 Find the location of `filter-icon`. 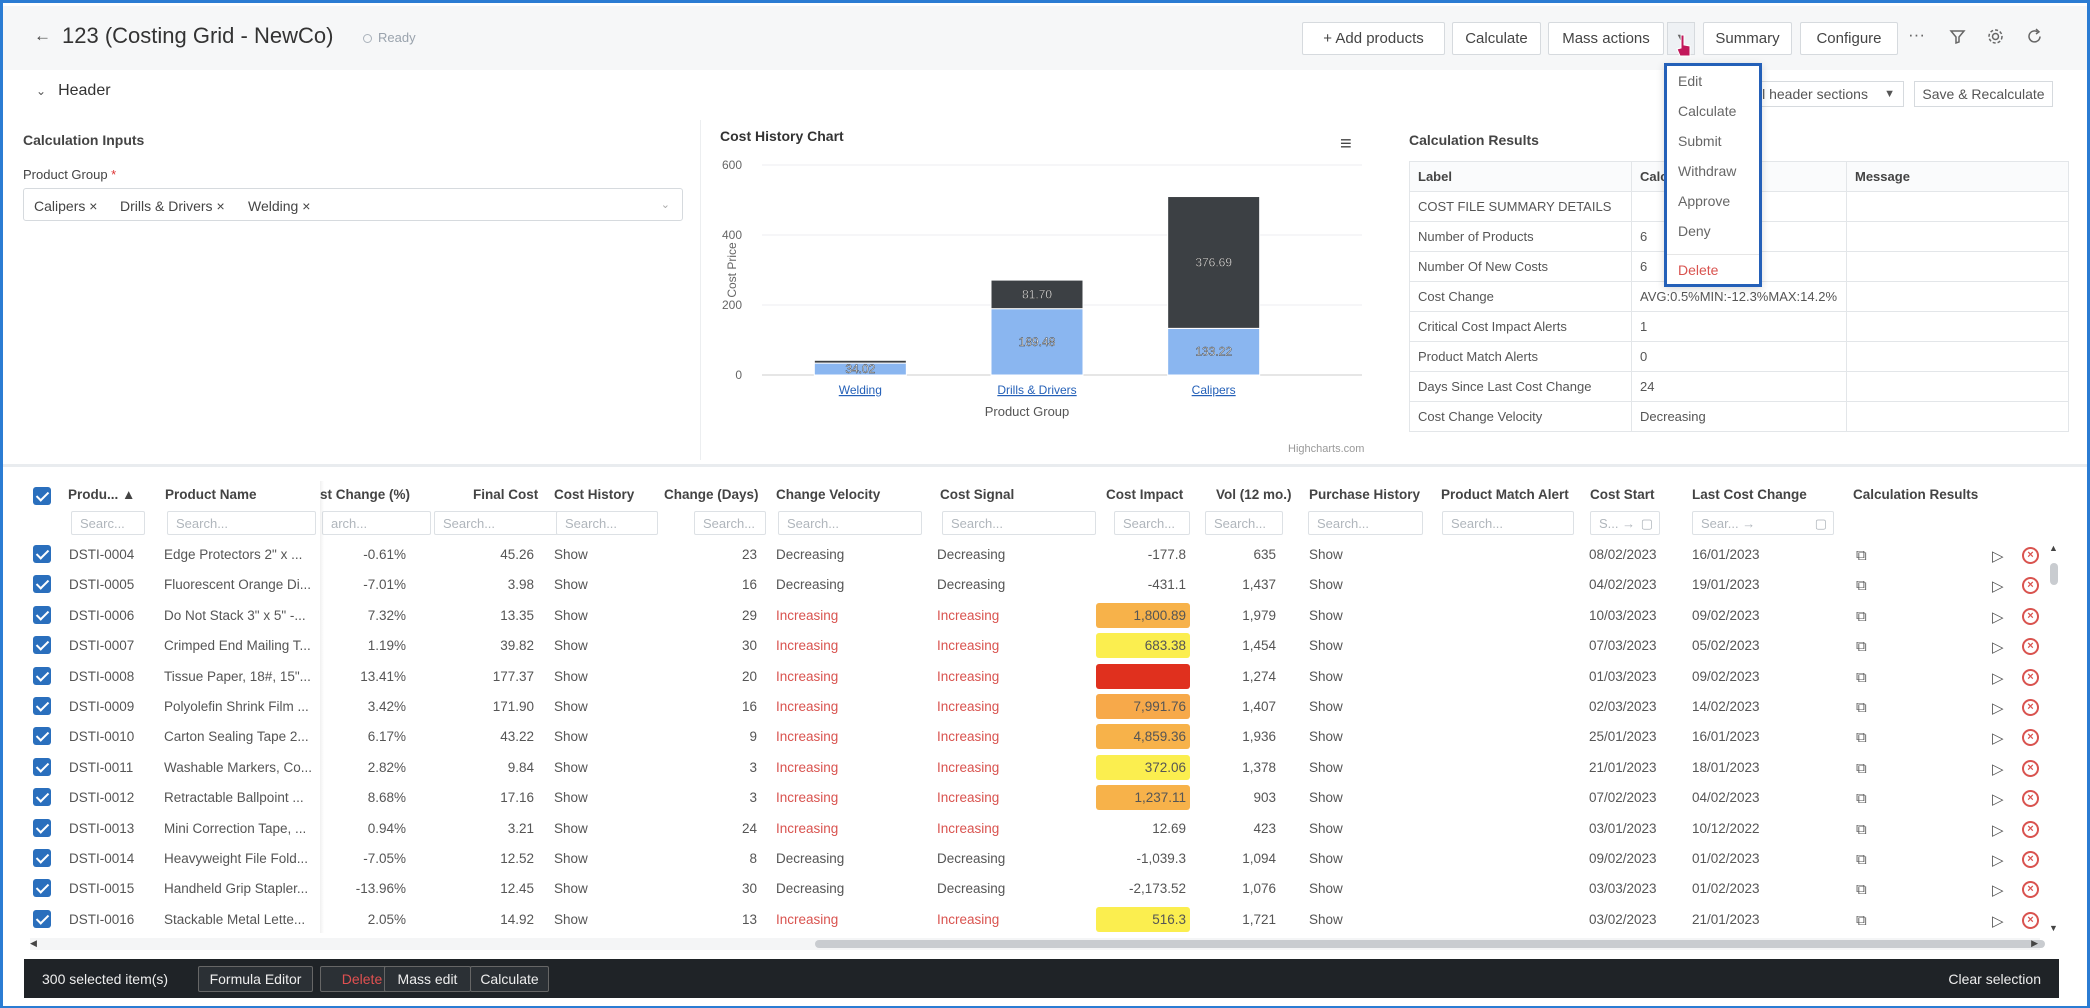

filter-icon is located at coordinates (1957, 36).